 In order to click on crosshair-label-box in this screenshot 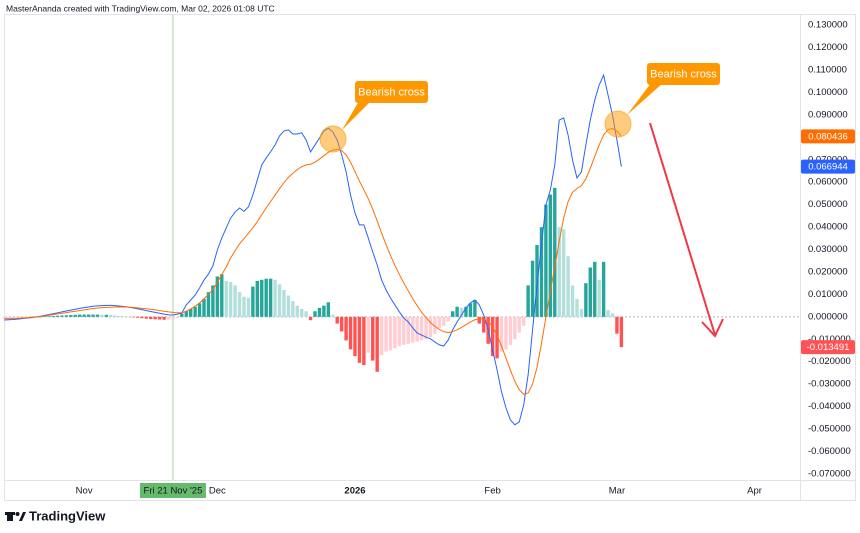, I will do `click(172, 490)`.